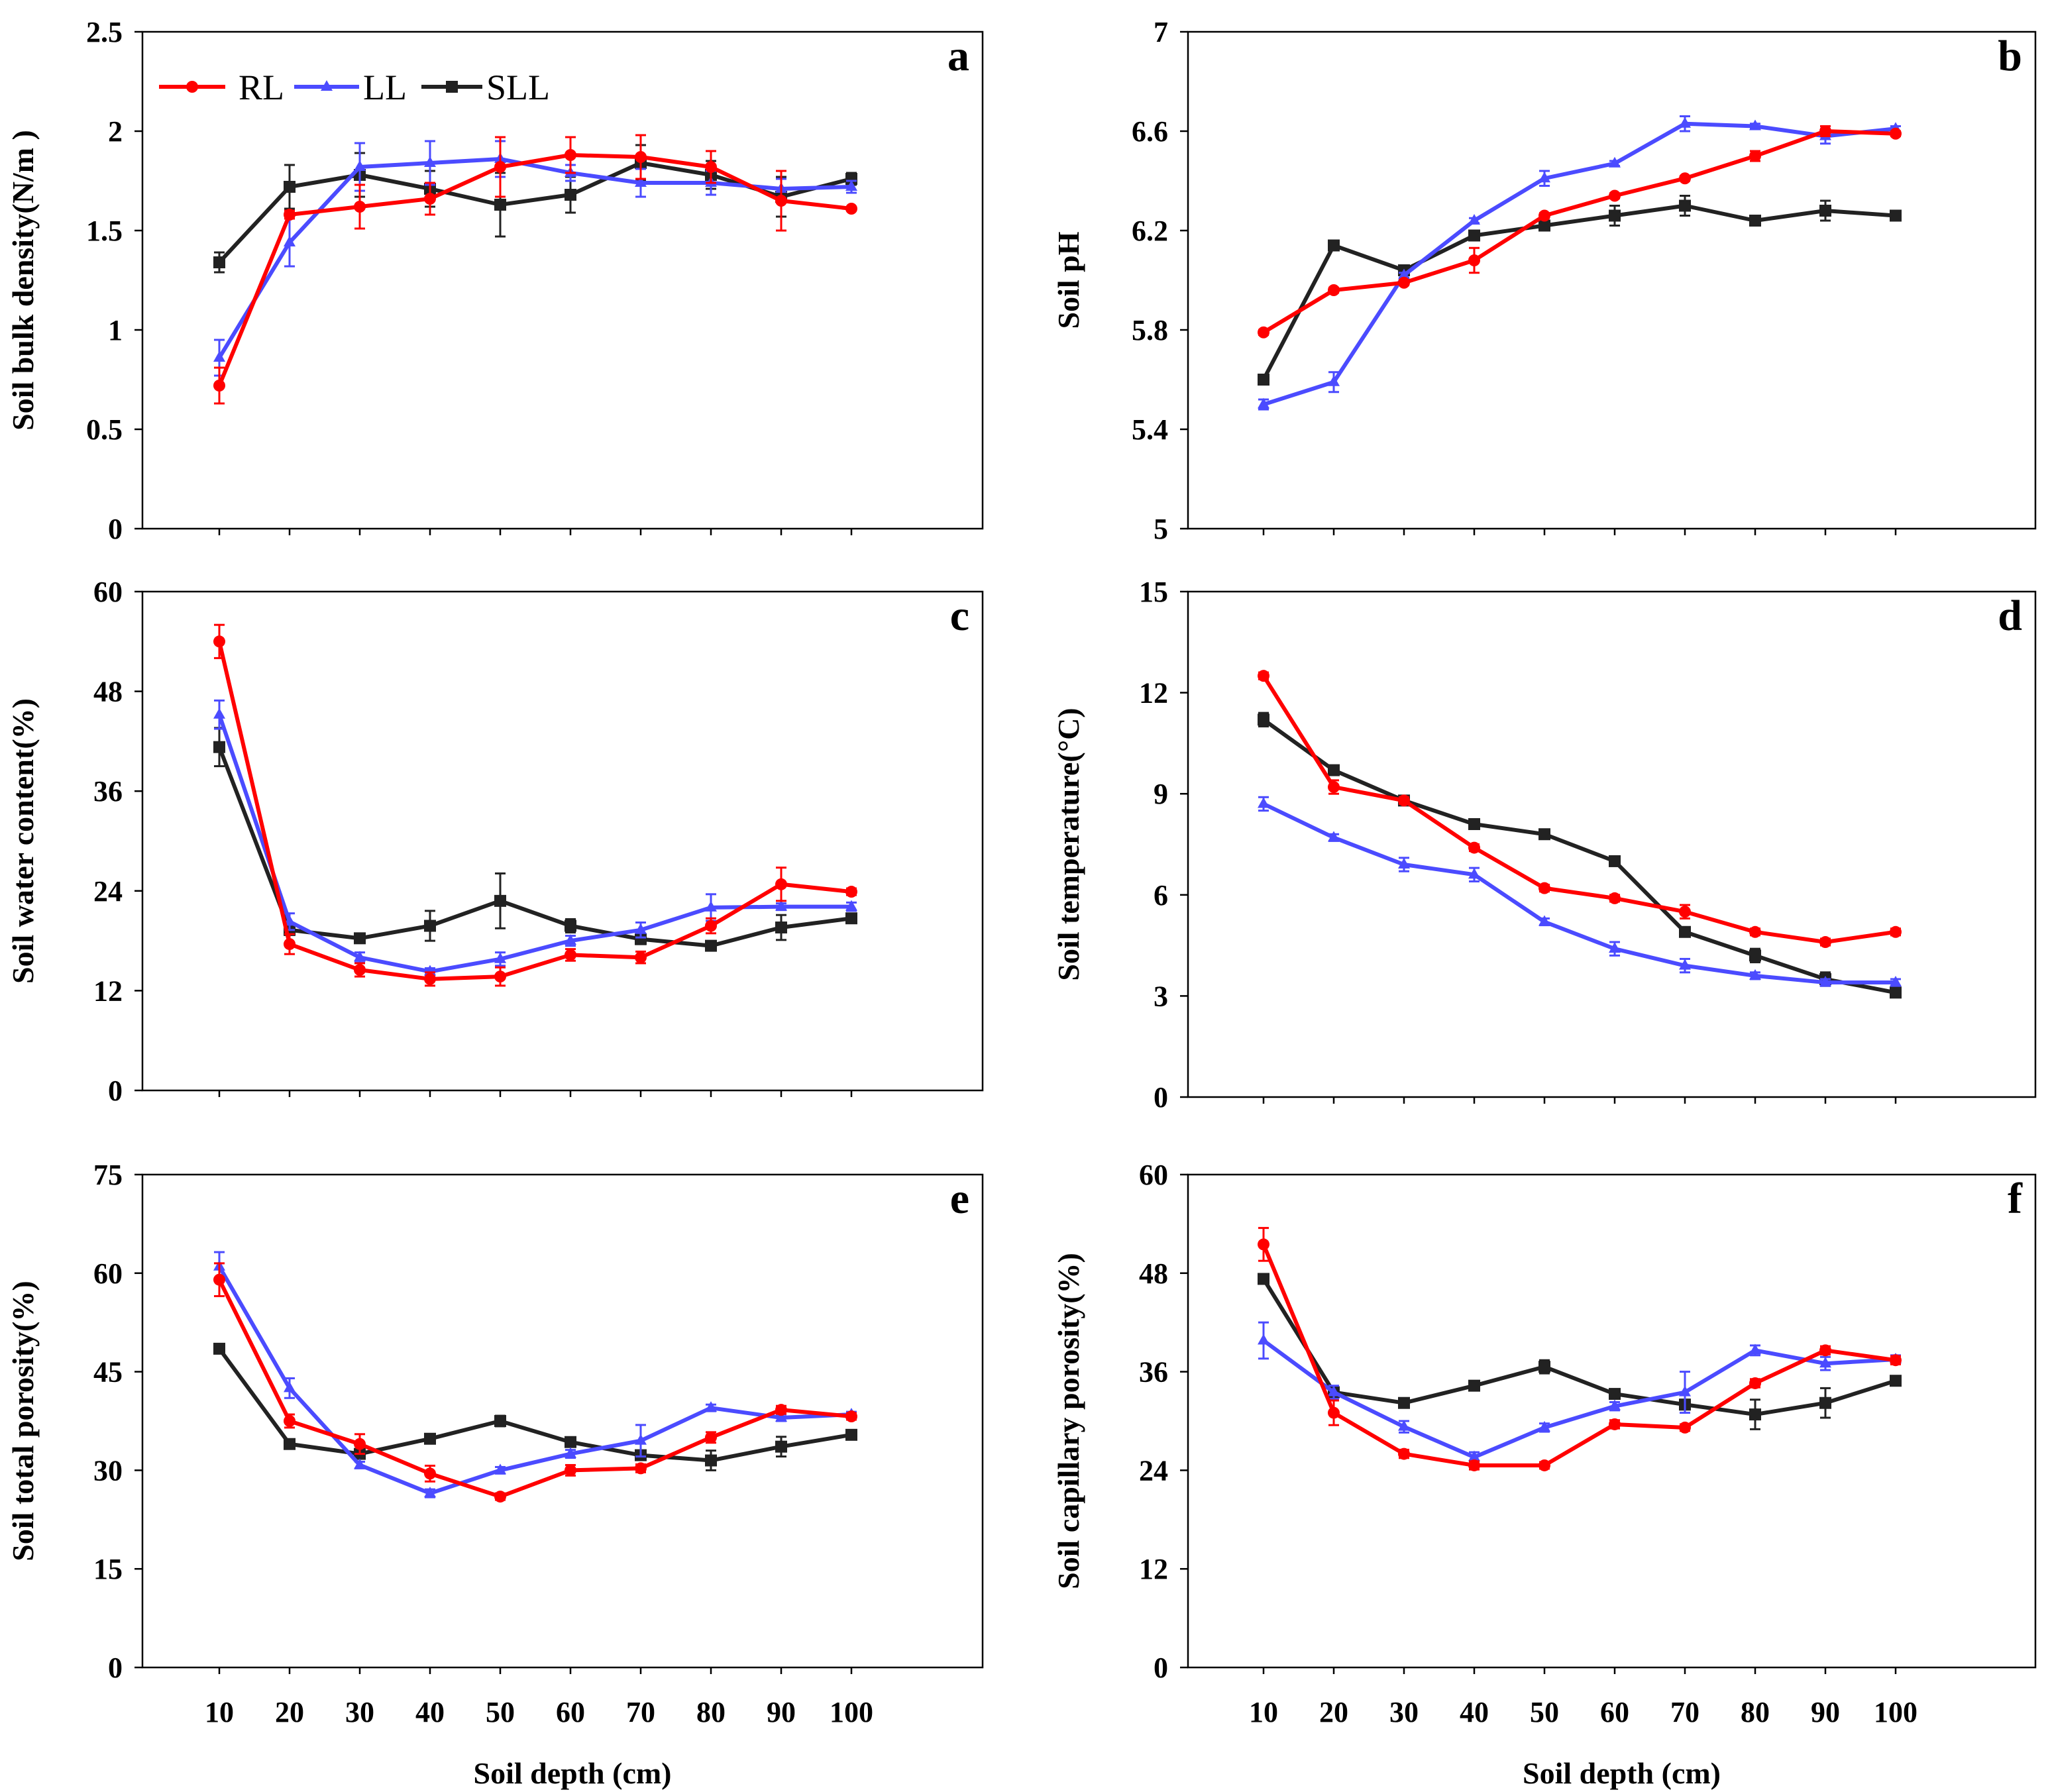 This screenshot has width=2050, height=1792. I want to click on series-sll, so click(1580, 290).